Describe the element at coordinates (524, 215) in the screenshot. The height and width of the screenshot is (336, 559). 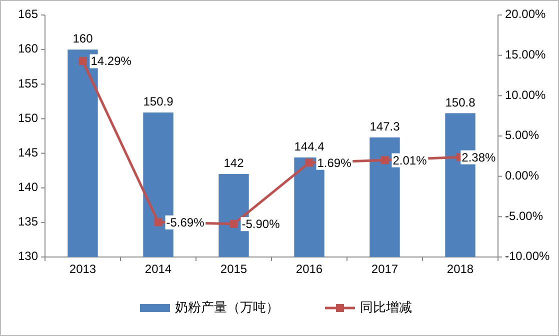
I see `y2-tick-label: -5.00%` at that location.